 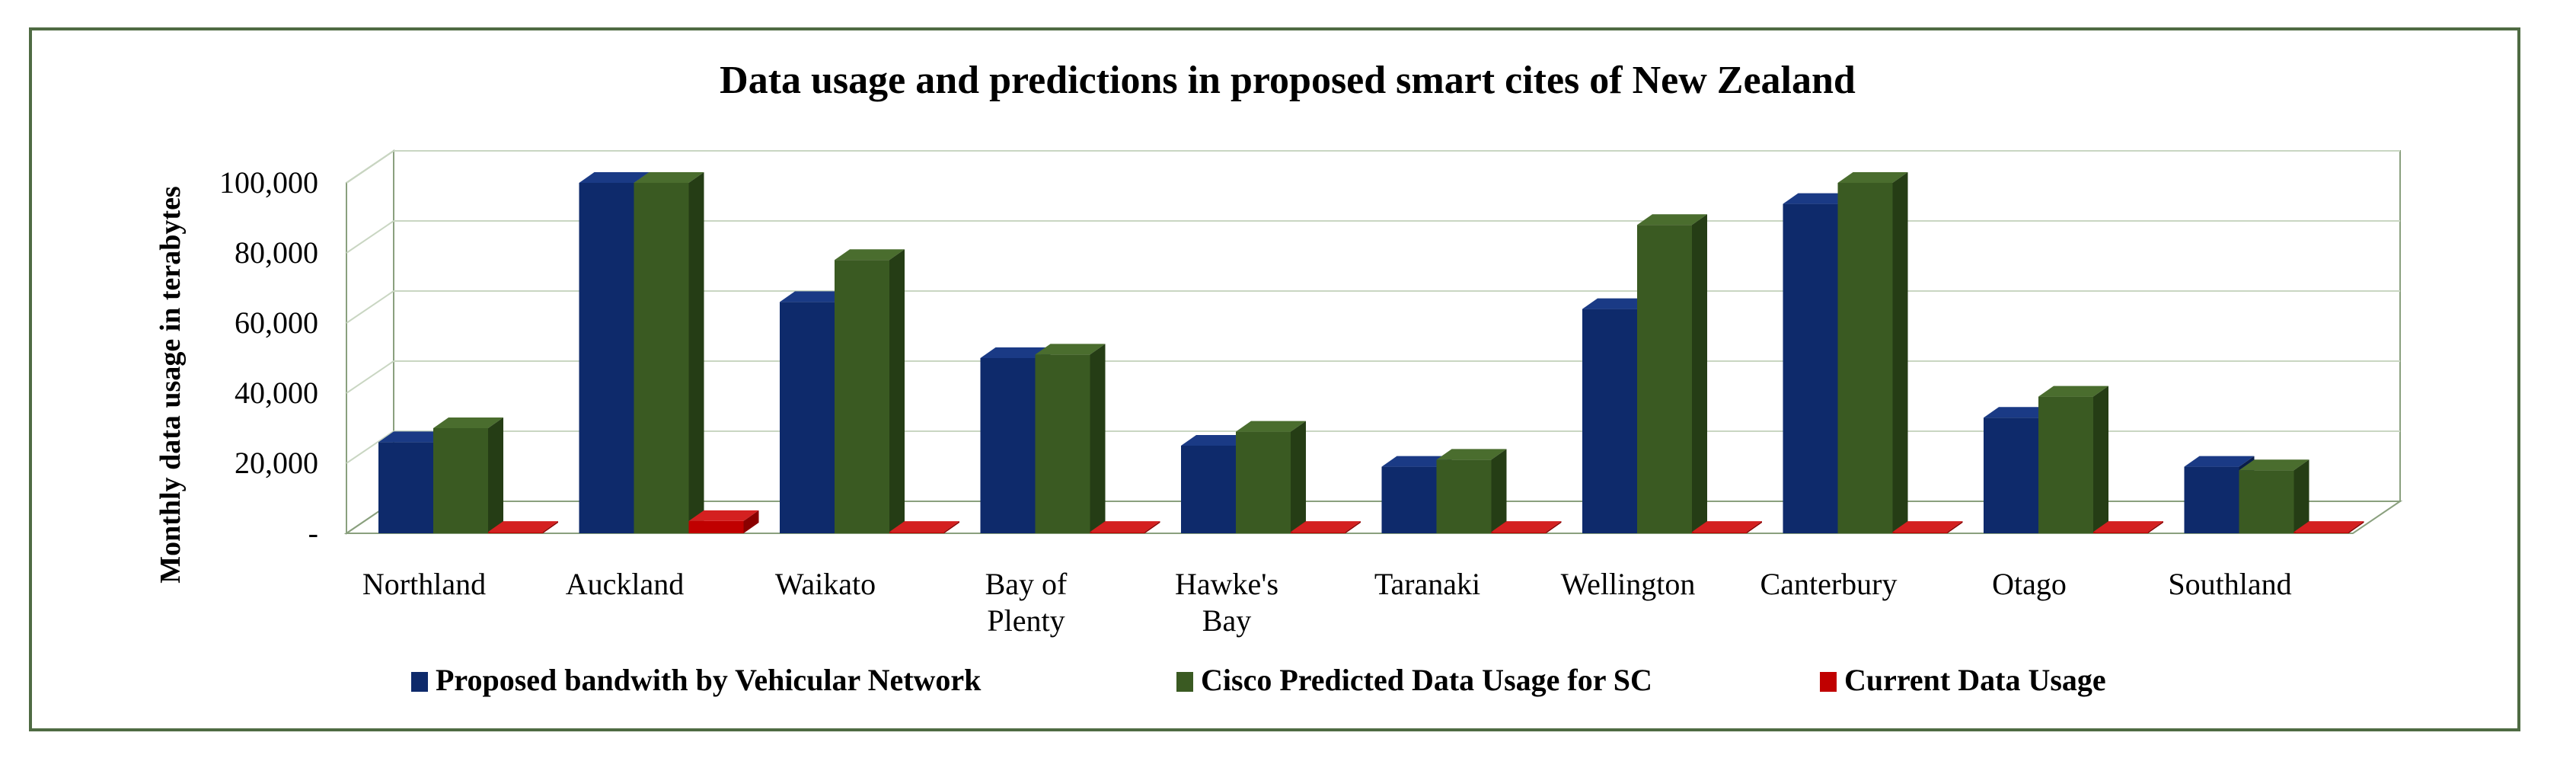 I want to click on x-tick-label: Northland, so click(x=424, y=584).